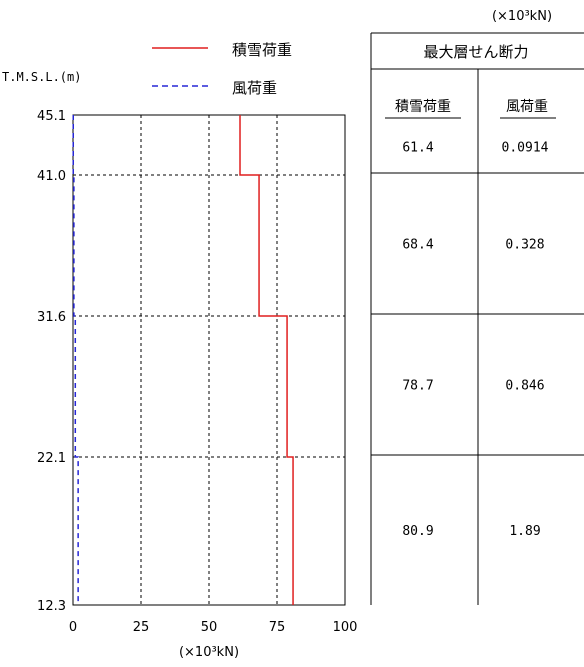 The width and height of the screenshot is (584, 667). I want to click on table-col-wind: 風荷重, so click(527, 107).